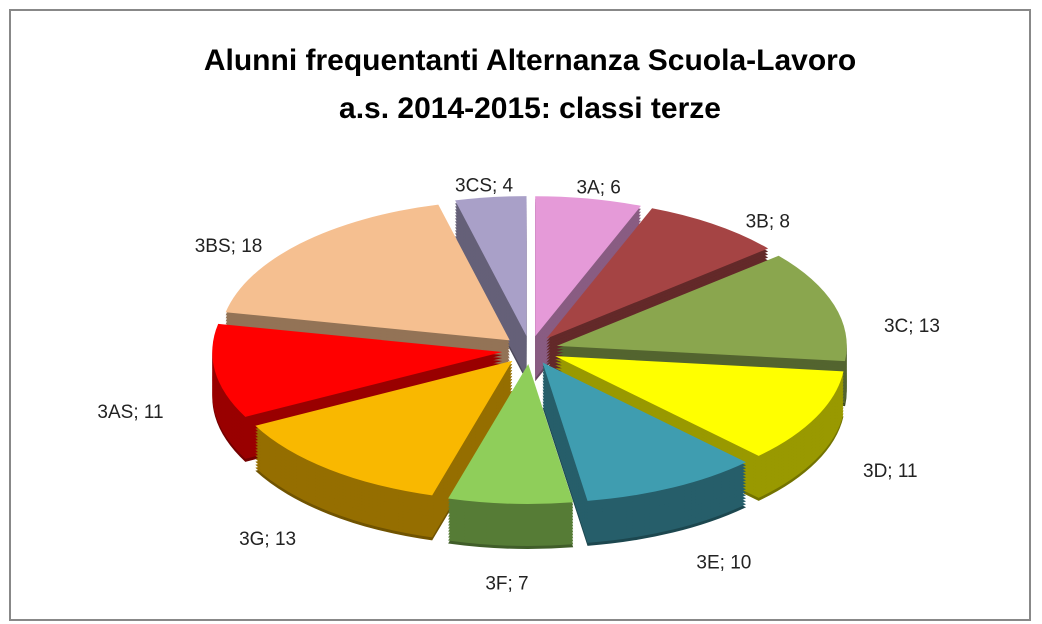  I want to click on data-label: 3A; 6, so click(598, 187).